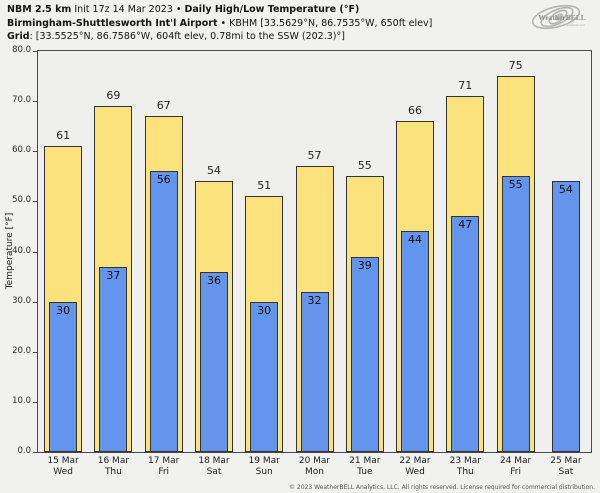 Image resolution: width=600 pixels, height=493 pixels. Describe the element at coordinates (18, 36) in the screenshot. I see `grid-label: Grid` at that location.